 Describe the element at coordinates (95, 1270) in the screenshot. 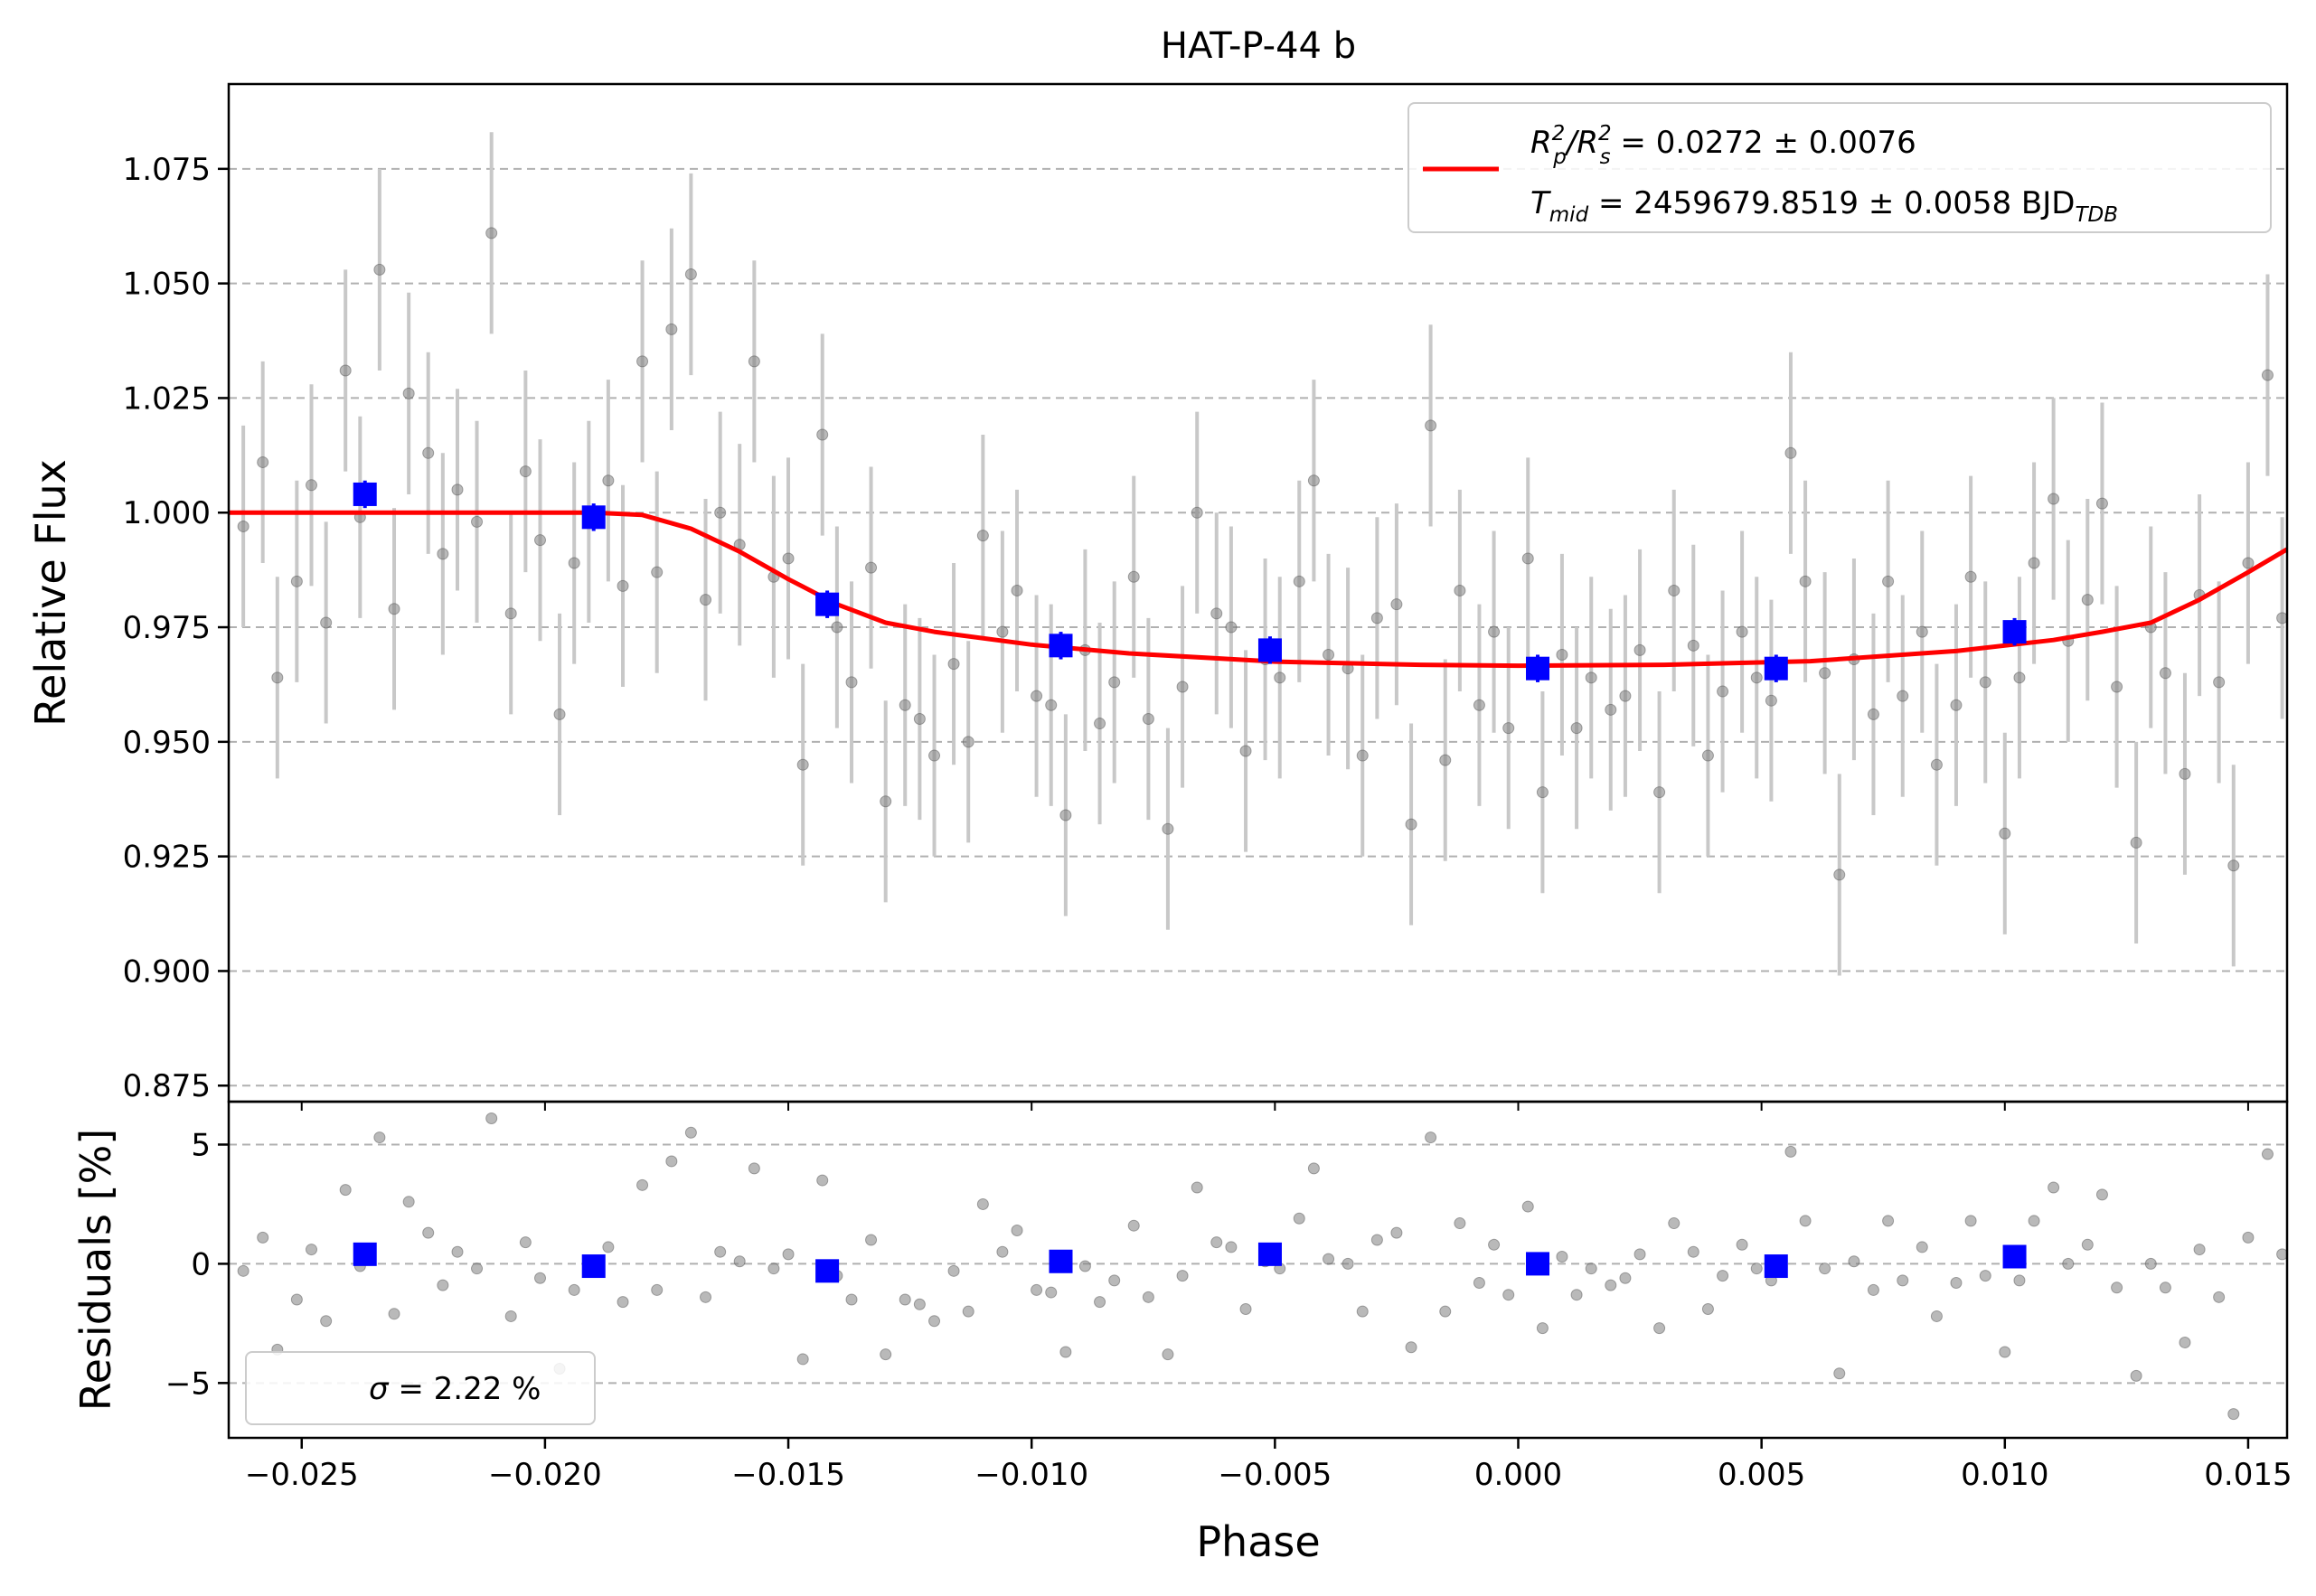

I see `bottom-y-axis-title: Residuals [%]` at that location.